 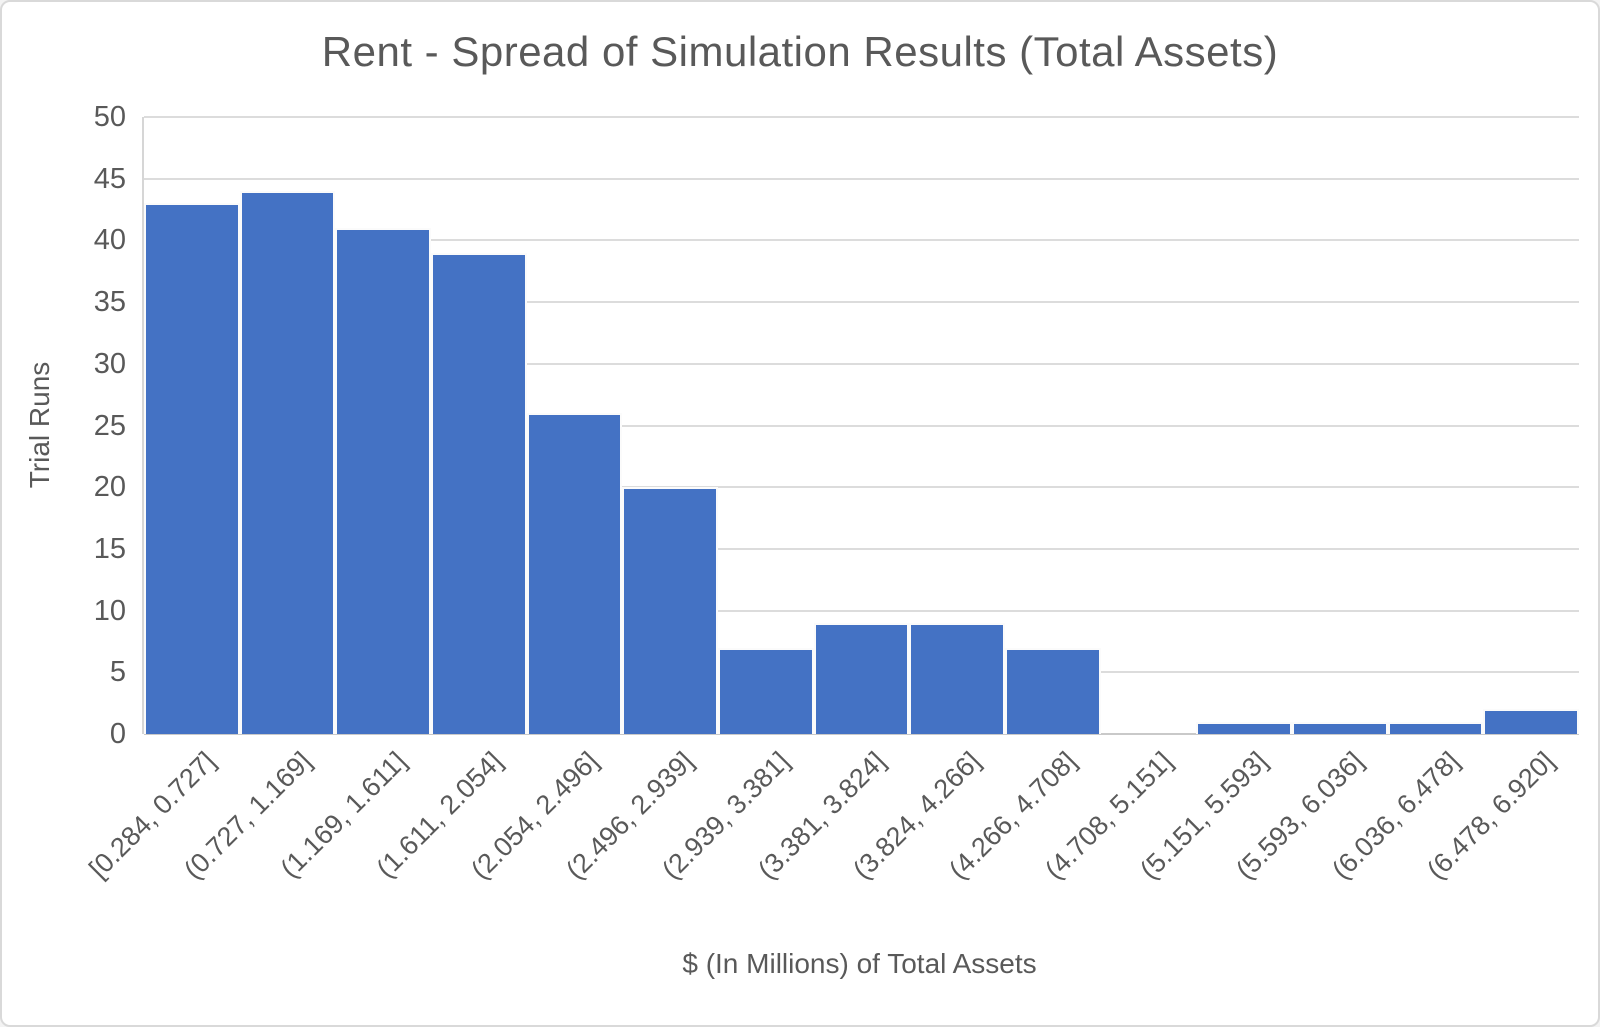 What do you see at coordinates (109, 178) in the screenshot?
I see `y-tick-label-45: 45` at bounding box center [109, 178].